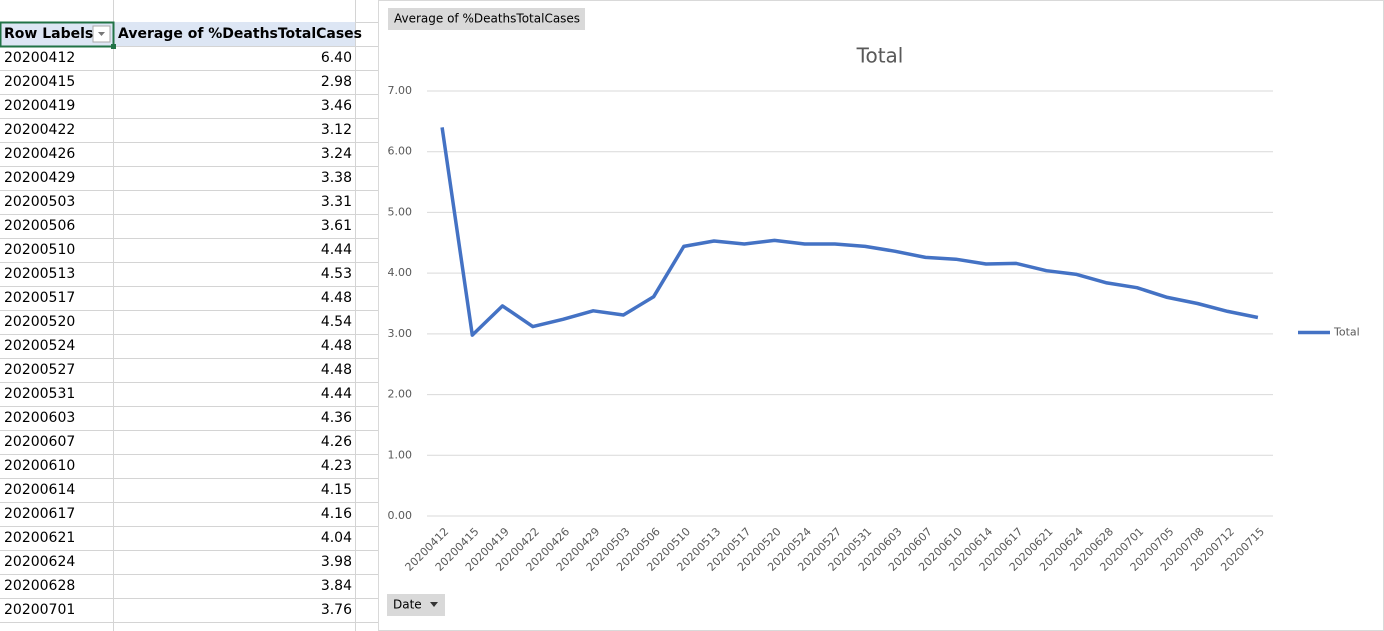 The width and height of the screenshot is (1384, 631). I want to click on legend-label: Total, so click(1346, 332).